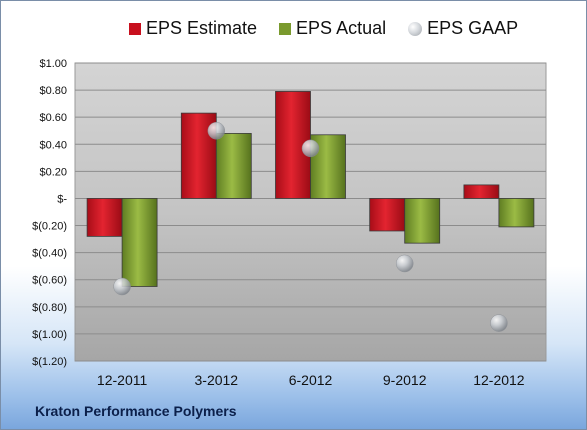 The image size is (587, 430). I want to click on y-tick-label: $0.60, so click(53, 118).